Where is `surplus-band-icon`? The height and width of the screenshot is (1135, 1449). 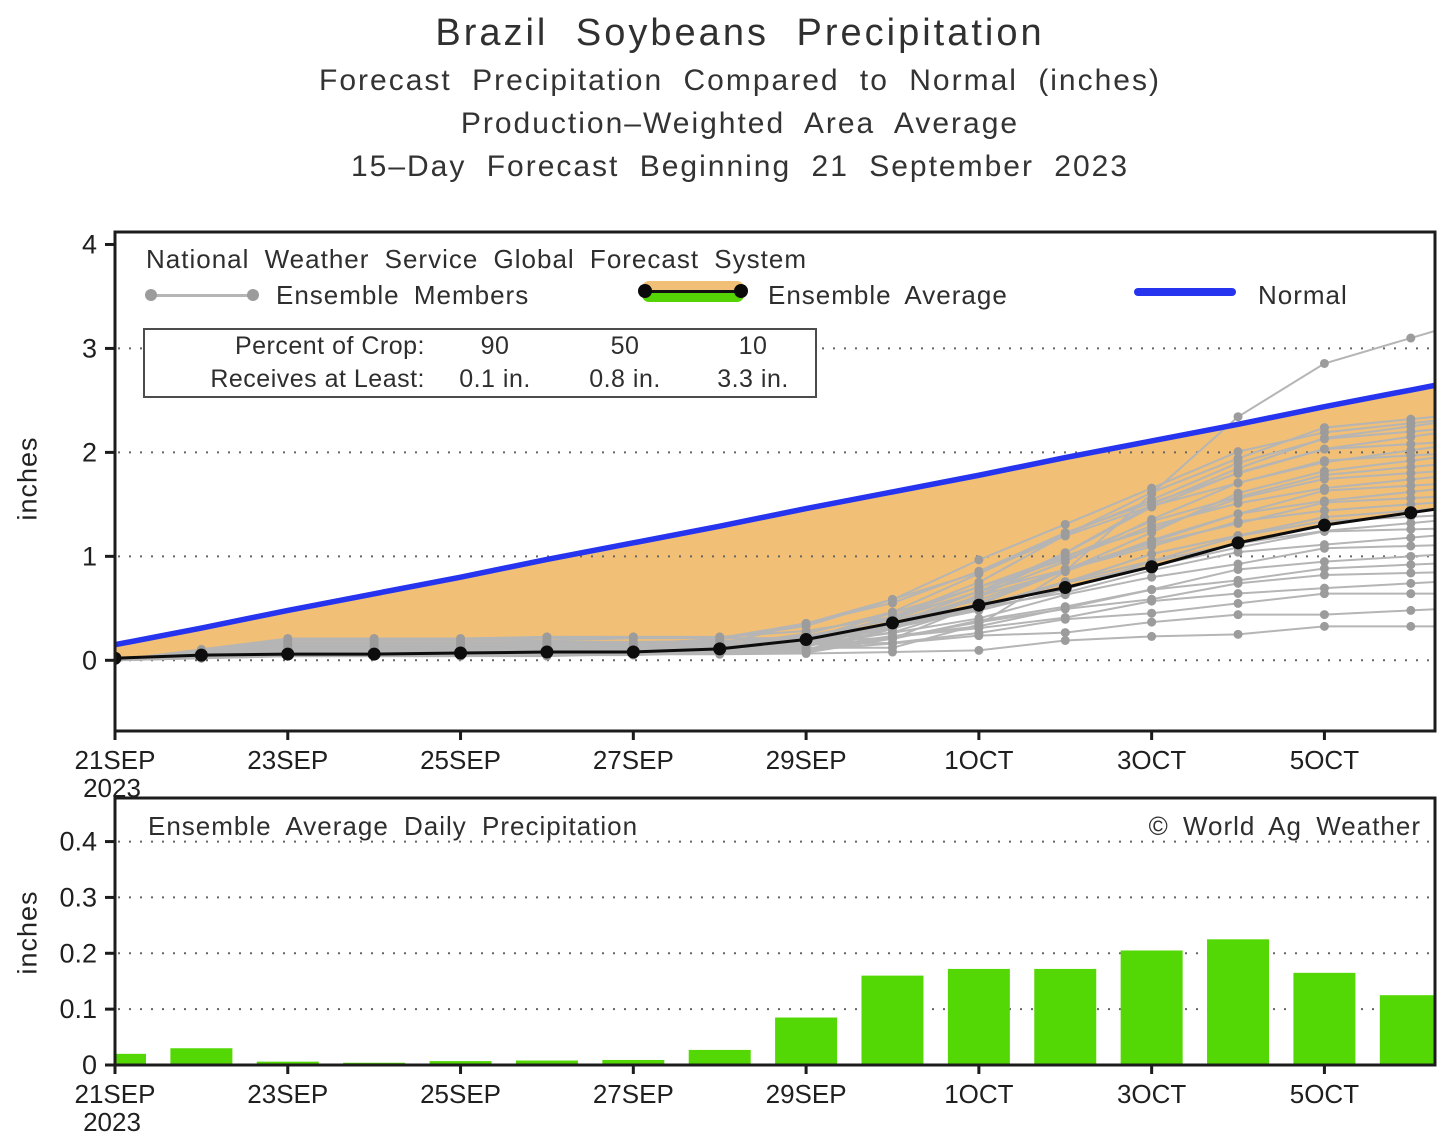 surplus-band-icon is located at coordinates (693, 297).